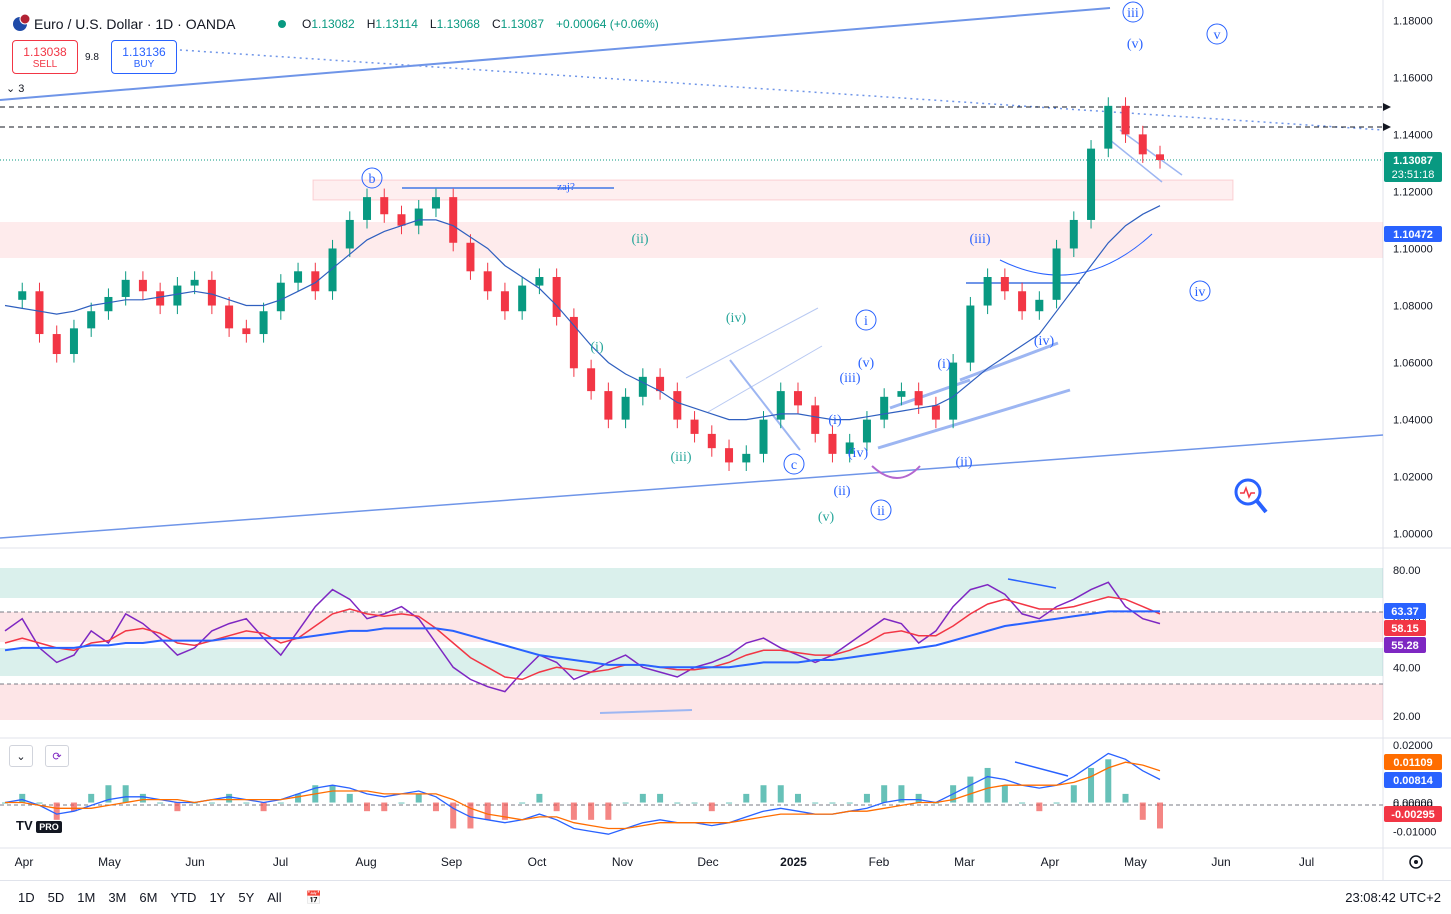  Describe the element at coordinates (1251, 496) in the screenshot. I see `magnifier-icon` at that location.